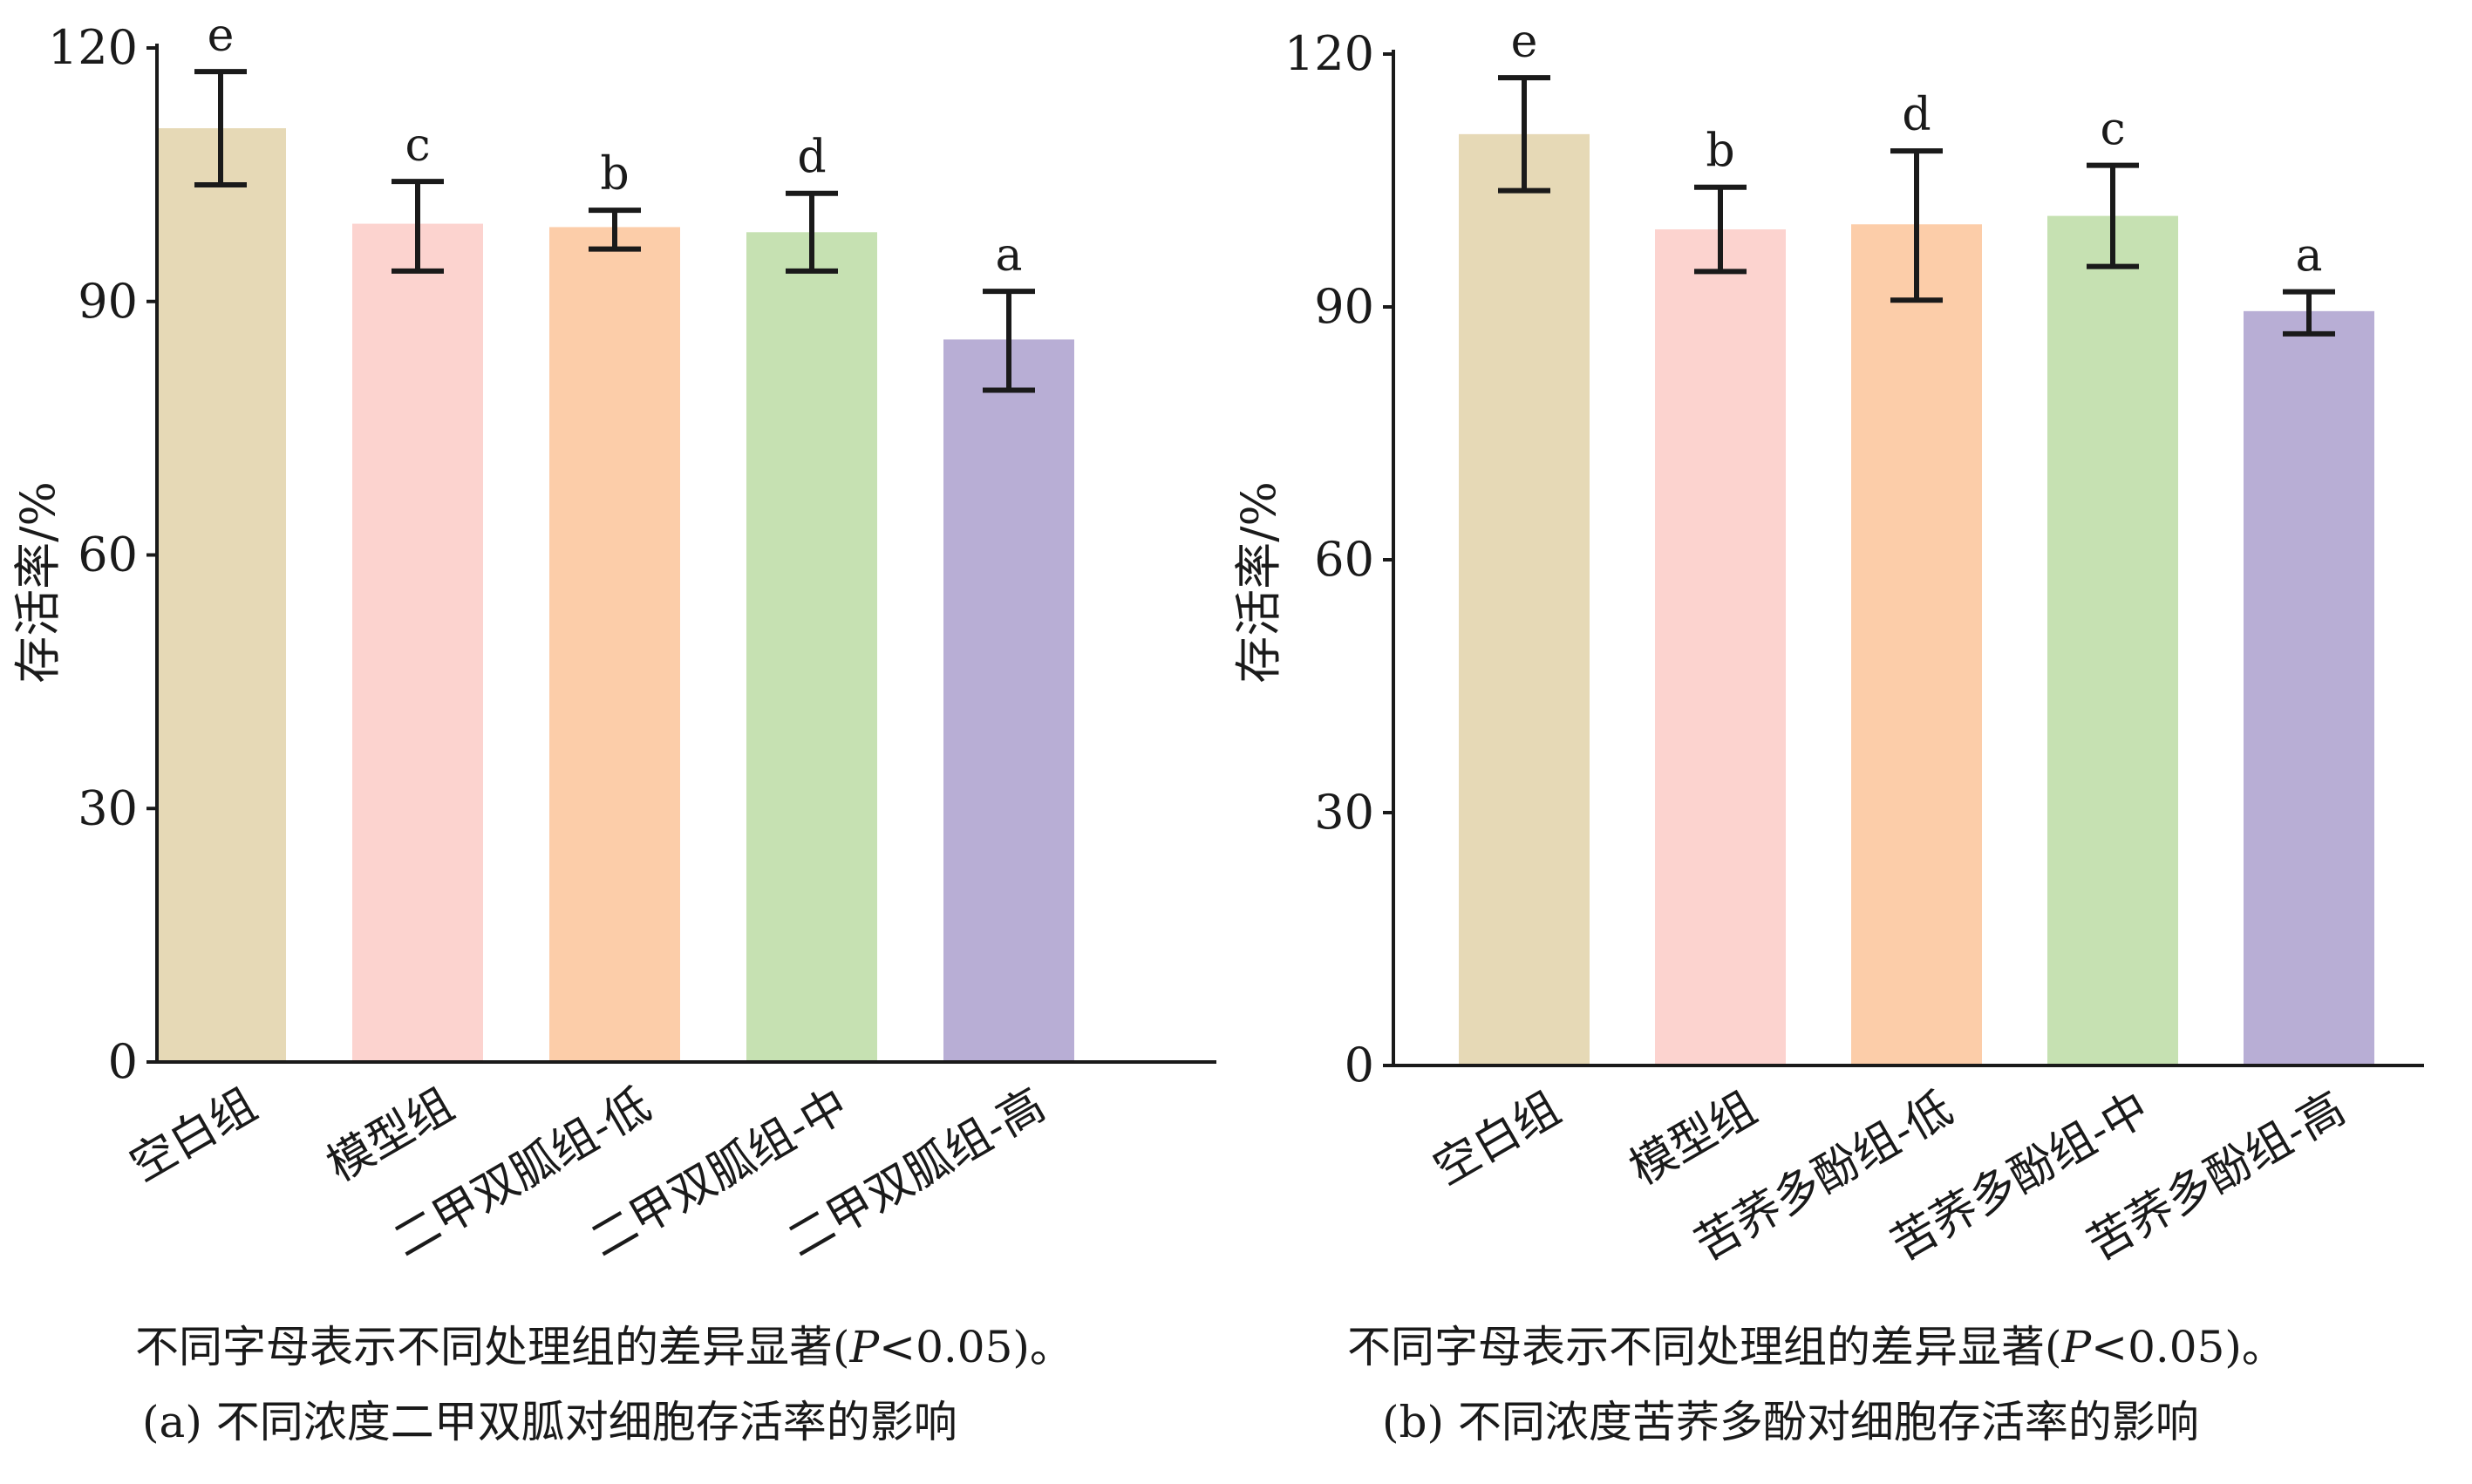  I want to click on panel-b-y-tick-label-3: 60, so click(1344, 559).